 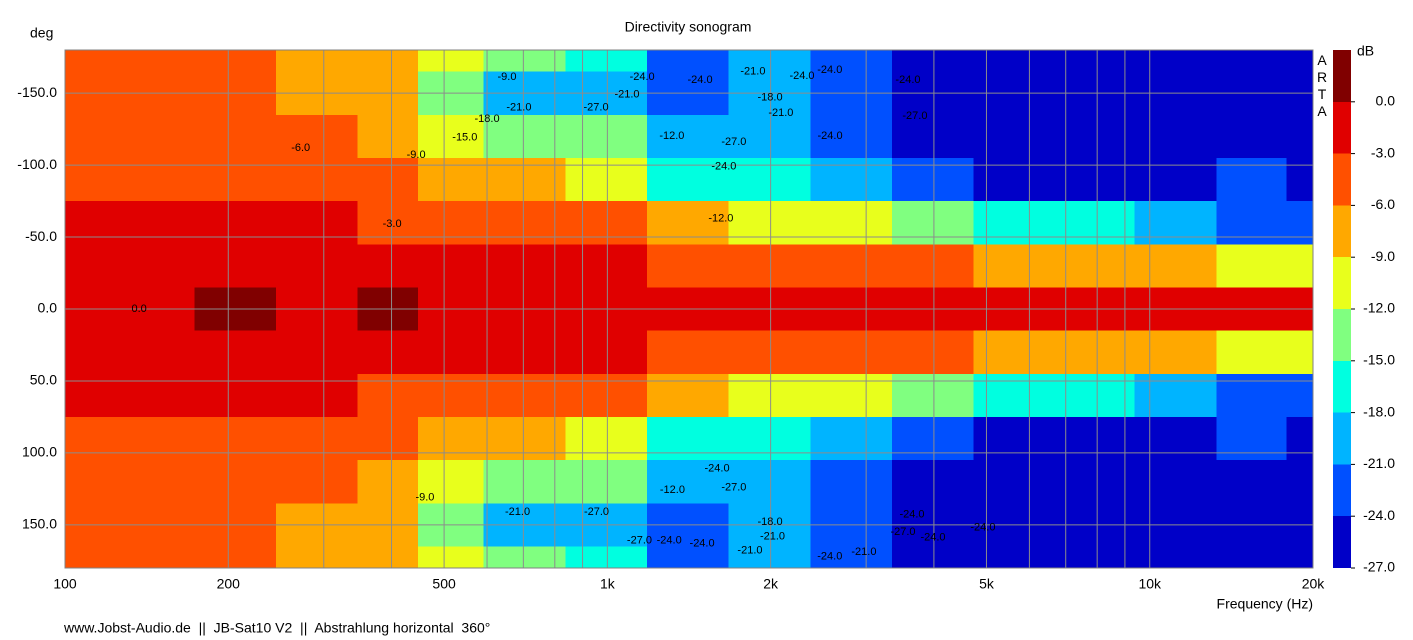 What do you see at coordinates (1322, 86) in the screenshot?
I see `brand: ARTA` at bounding box center [1322, 86].